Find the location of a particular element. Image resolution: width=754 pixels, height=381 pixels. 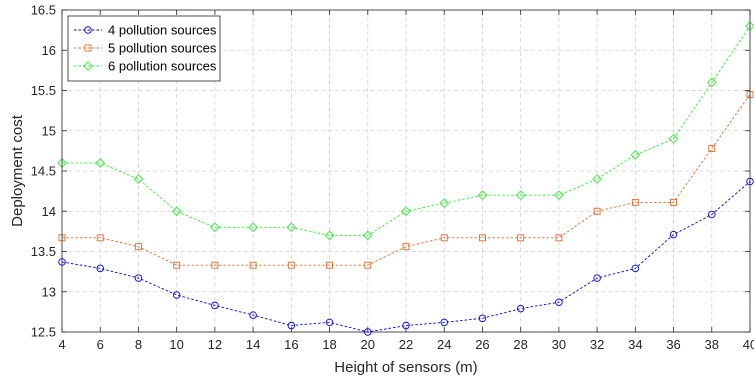

x-tick-label: 6 is located at coordinates (100, 344).